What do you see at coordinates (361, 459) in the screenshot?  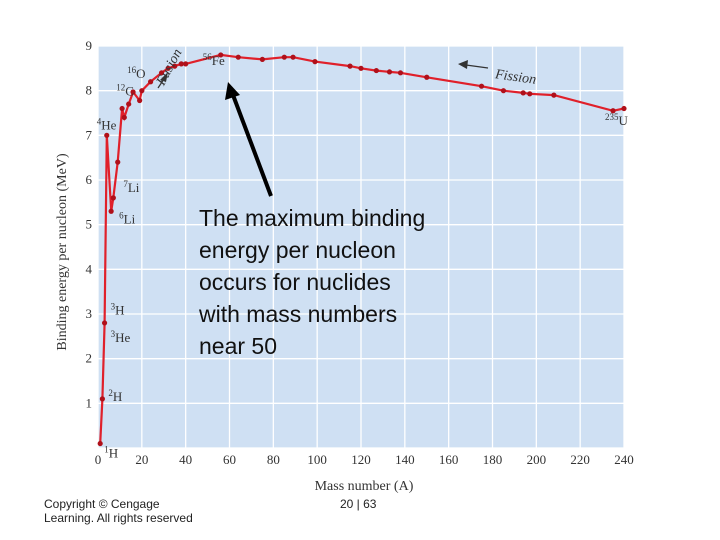 I see `x-tick-label: 120` at bounding box center [361, 459].